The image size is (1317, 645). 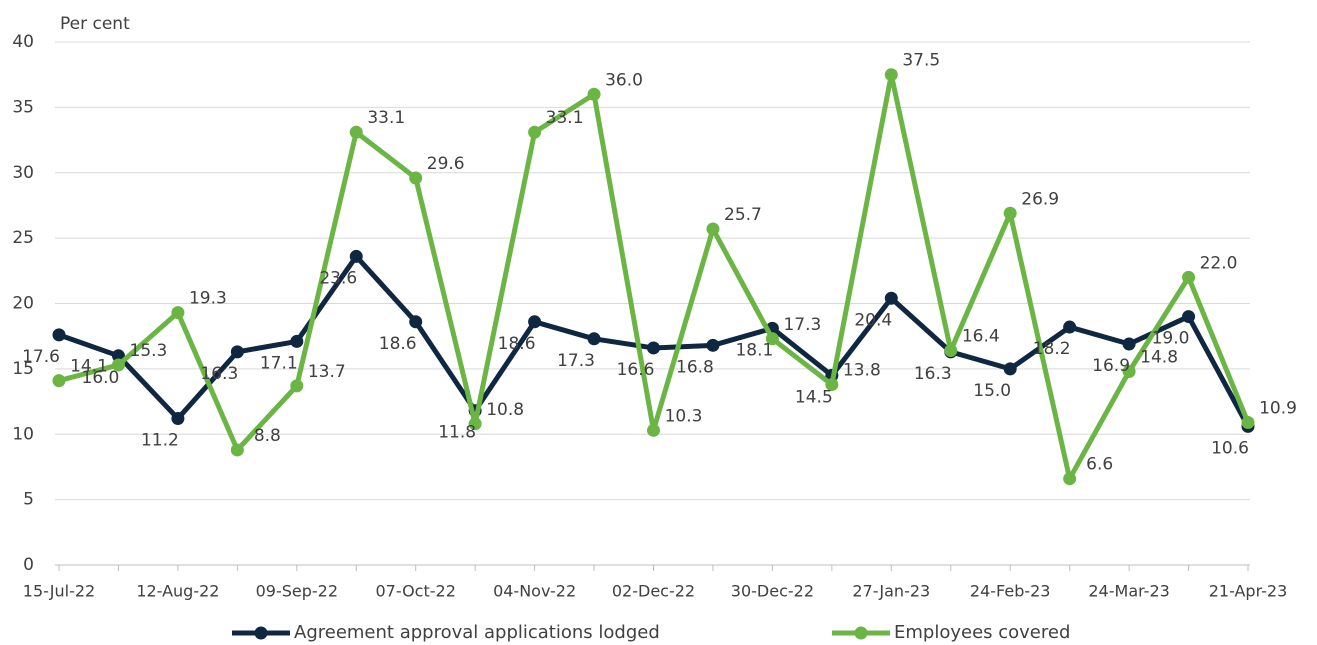 What do you see at coordinates (1099, 465) in the screenshot?
I see `data-label: 6.6` at bounding box center [1099, 465].